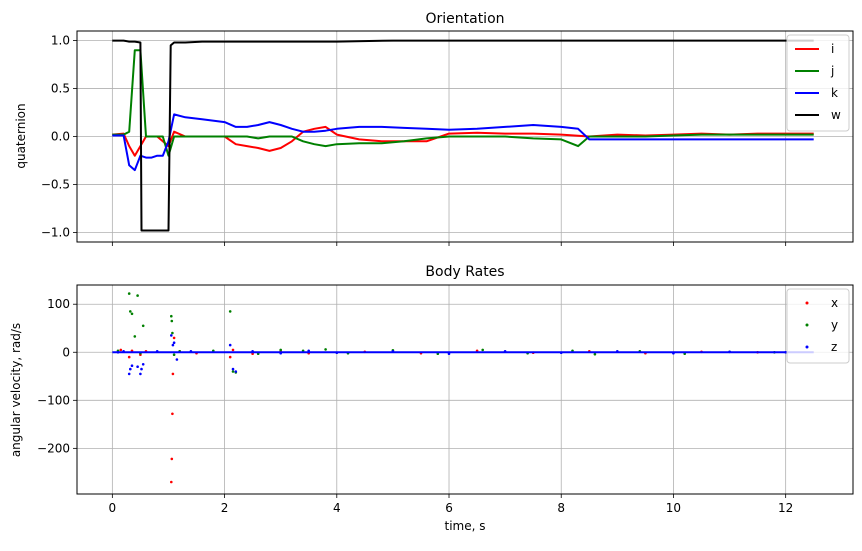  I want to click on body-rates-legend-label-z: z, so click(834, 347).